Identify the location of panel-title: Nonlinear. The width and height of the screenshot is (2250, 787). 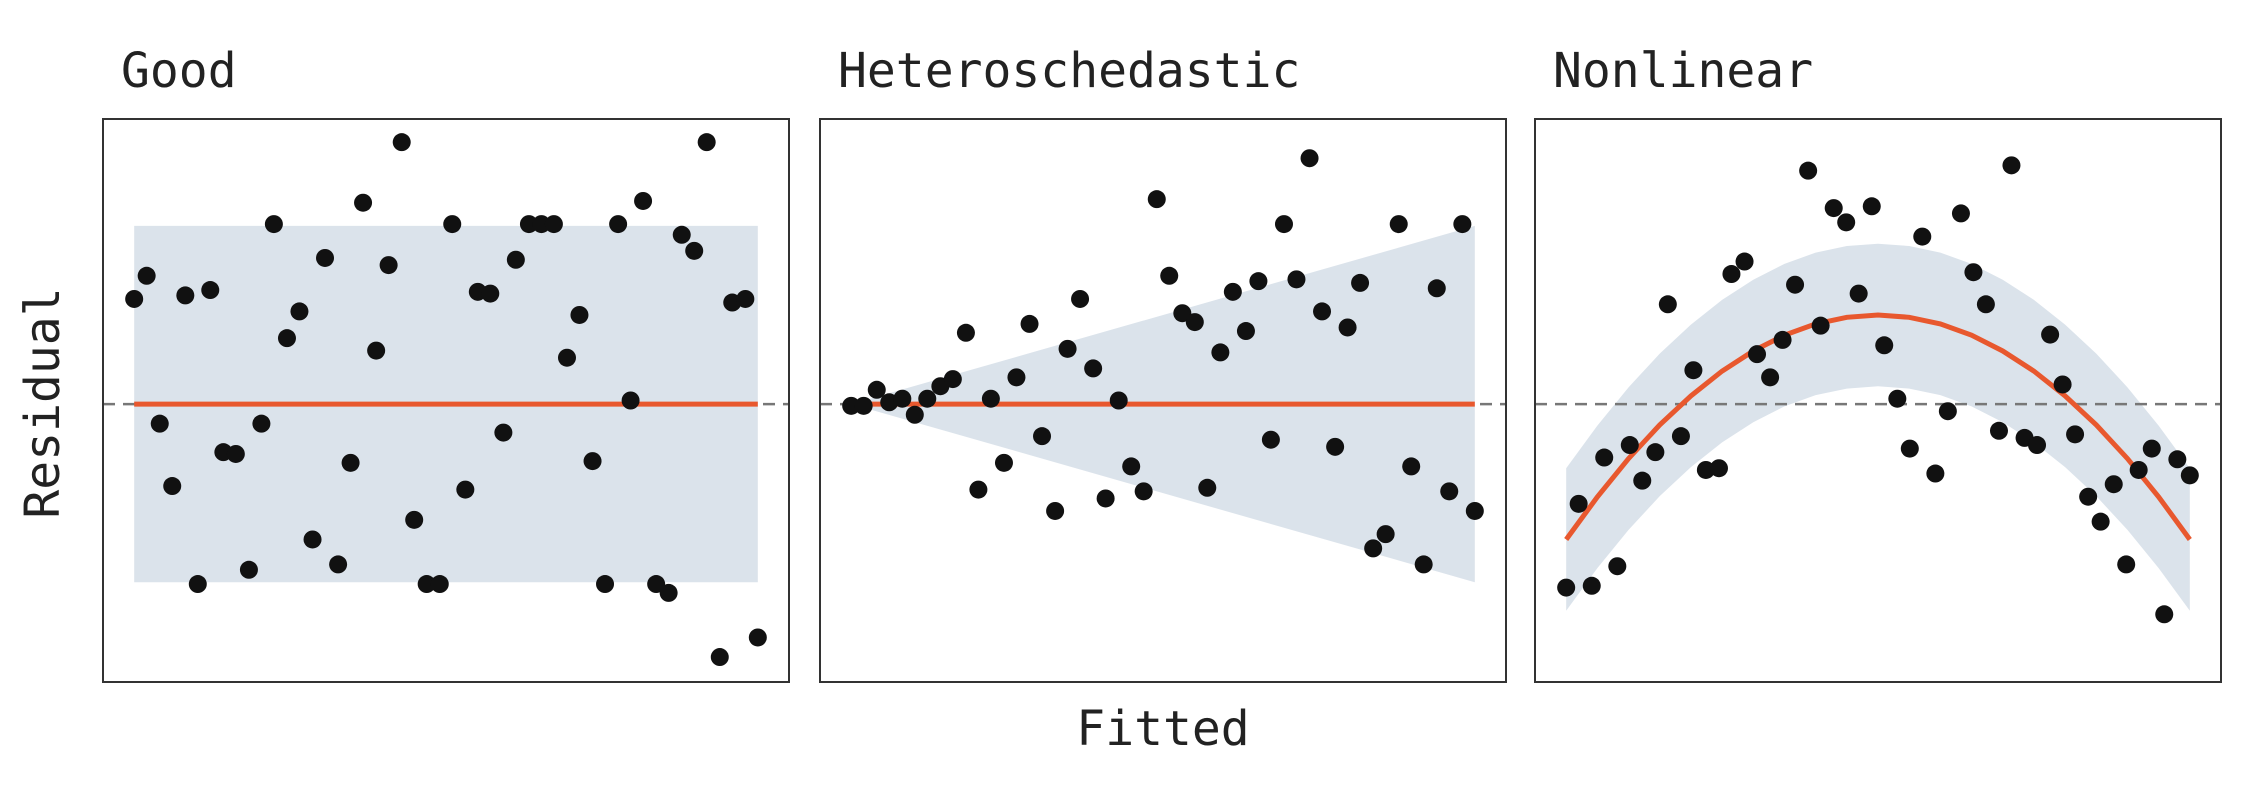
(1683, 71).